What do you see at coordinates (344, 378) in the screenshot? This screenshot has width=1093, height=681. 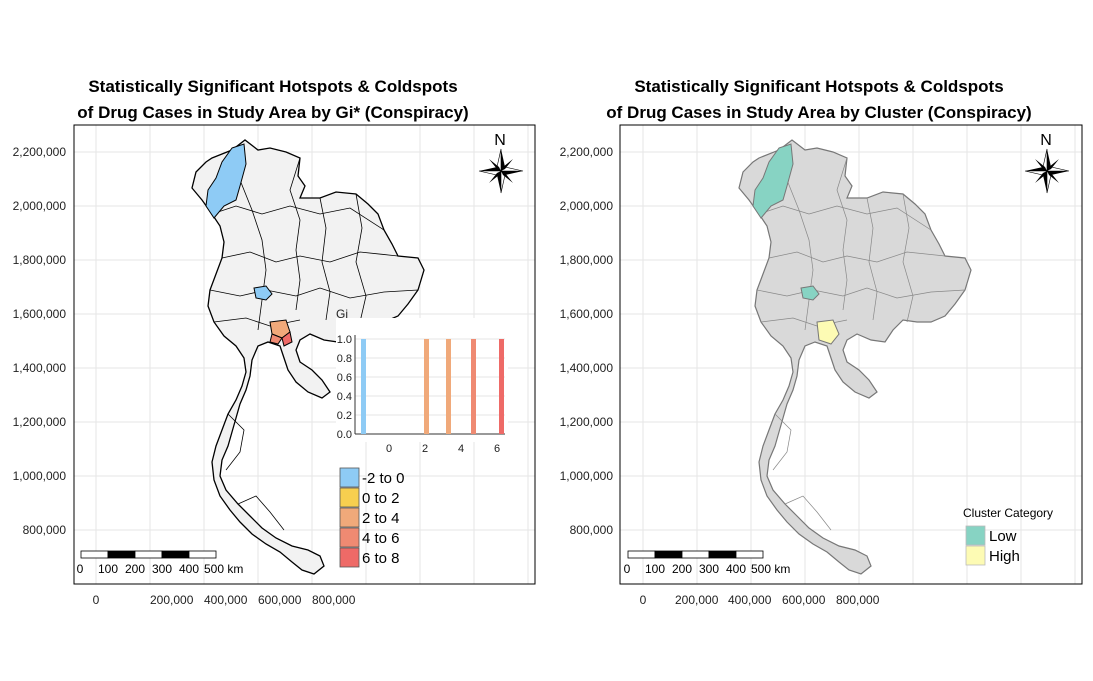 I see `inset-y-tick: 0.6` at bounding box center [344, 378].